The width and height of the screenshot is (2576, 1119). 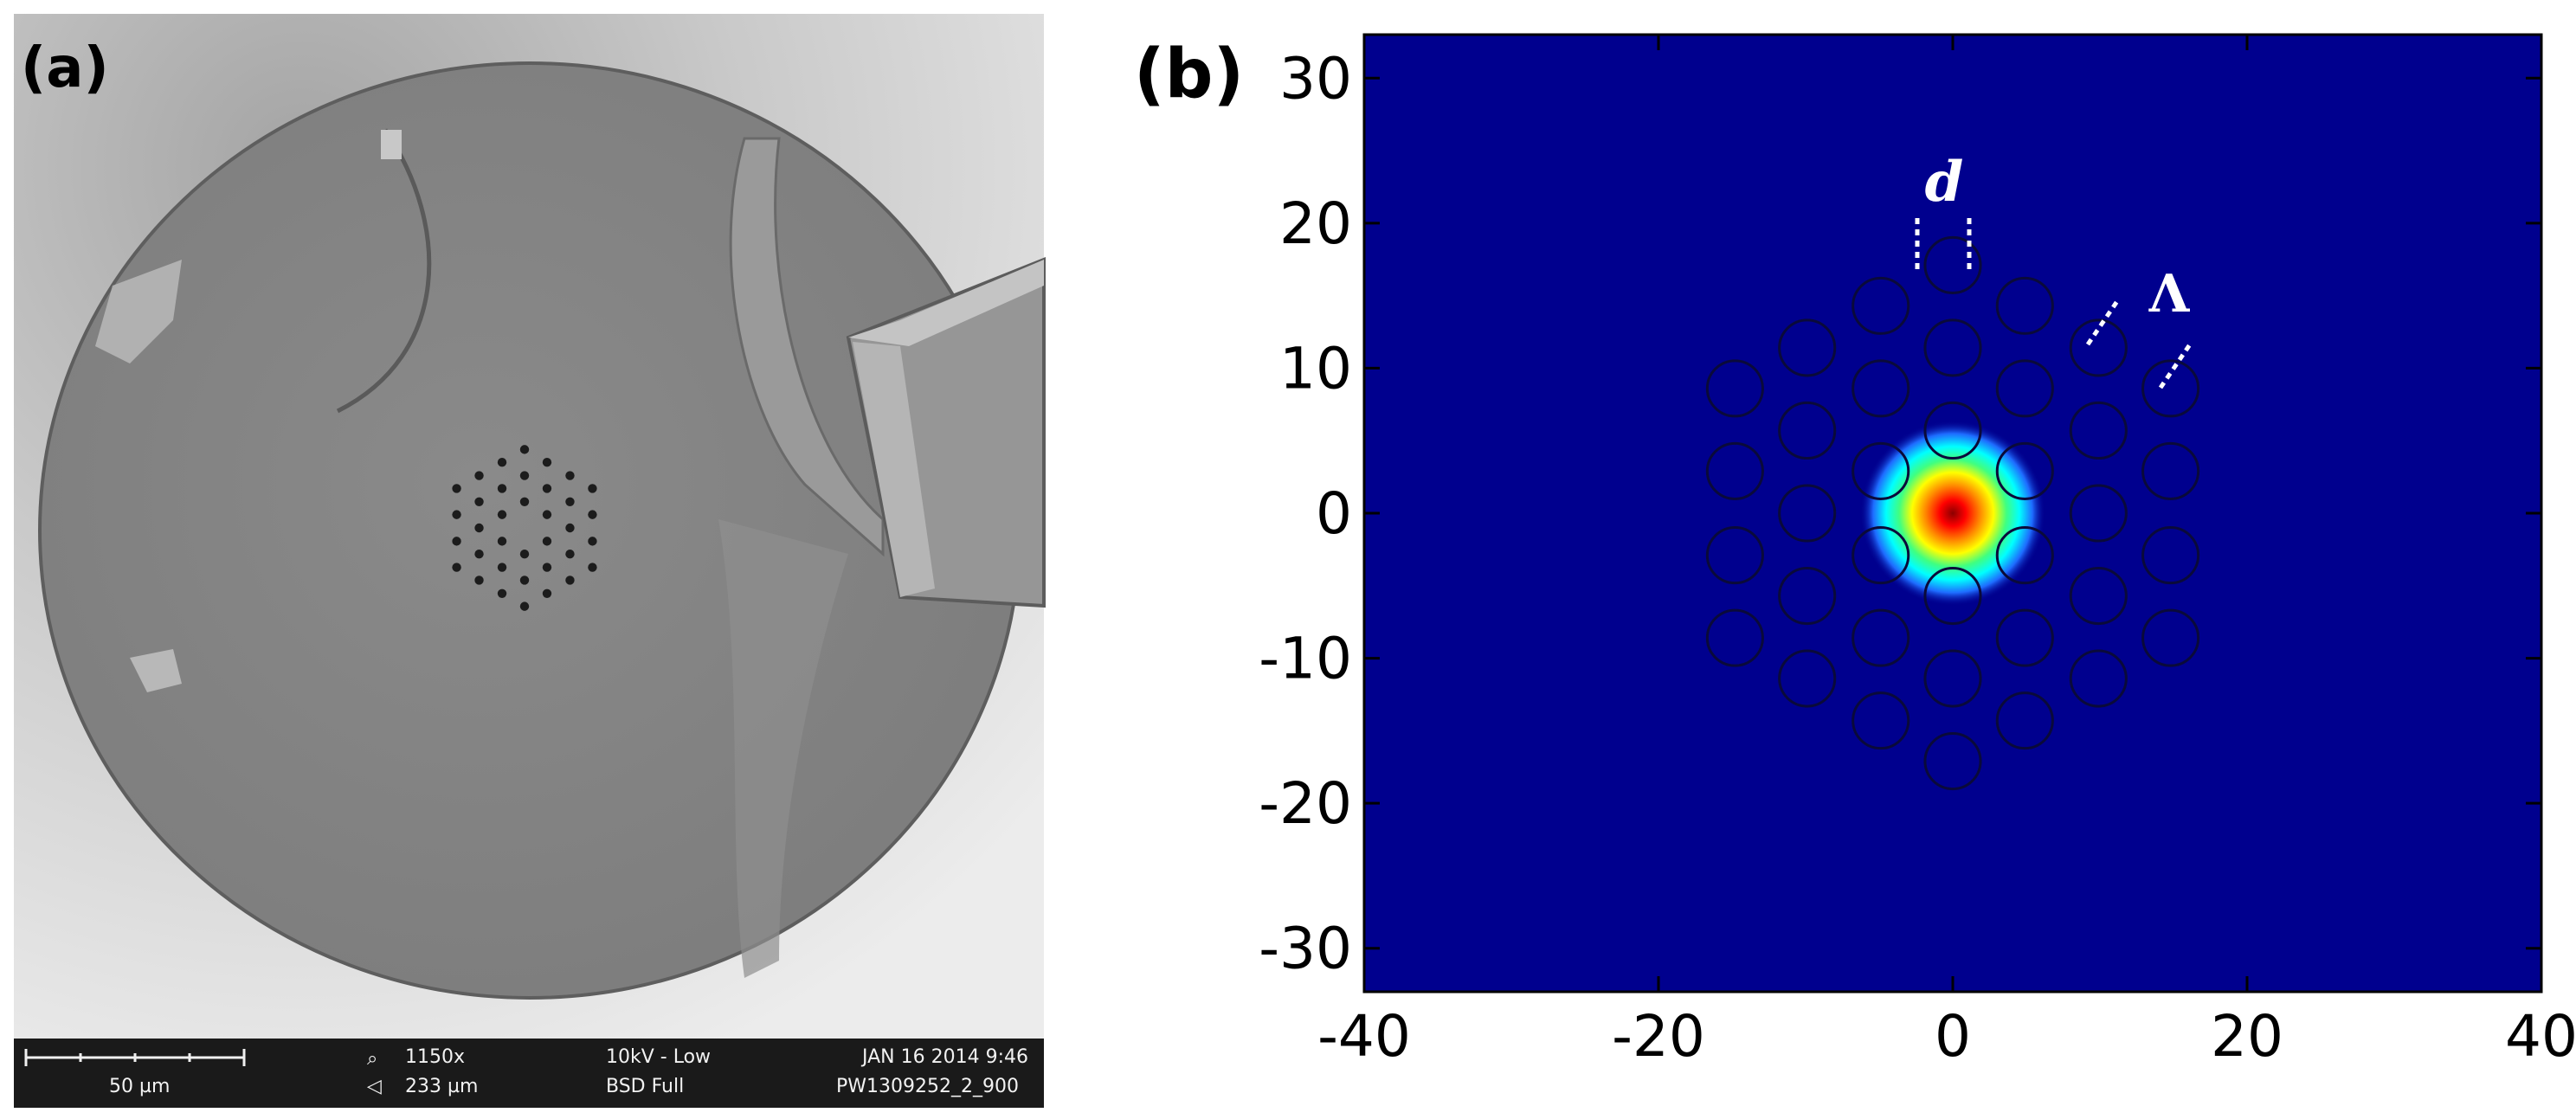 I want to click on y-tick-label: 20, so click(x=1315, y=223).